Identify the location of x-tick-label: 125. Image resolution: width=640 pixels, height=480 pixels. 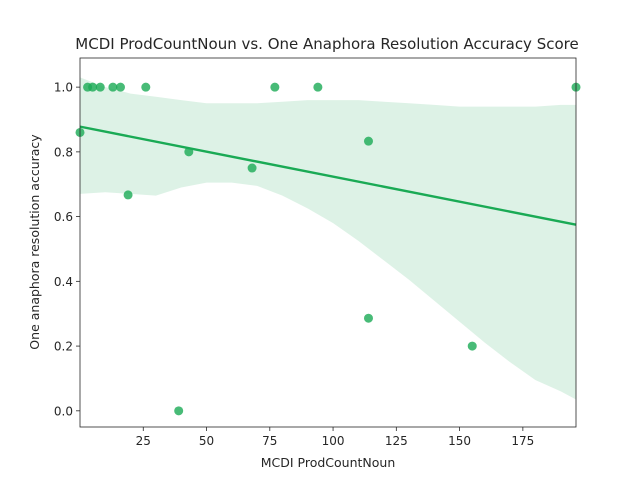
(396, 441).